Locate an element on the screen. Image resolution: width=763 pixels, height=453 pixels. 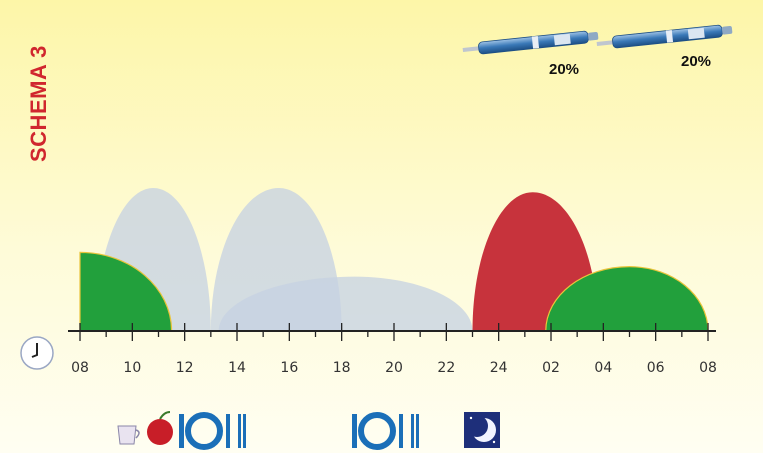
axis-tick-label: 18 is located at coordinates (342, 368).